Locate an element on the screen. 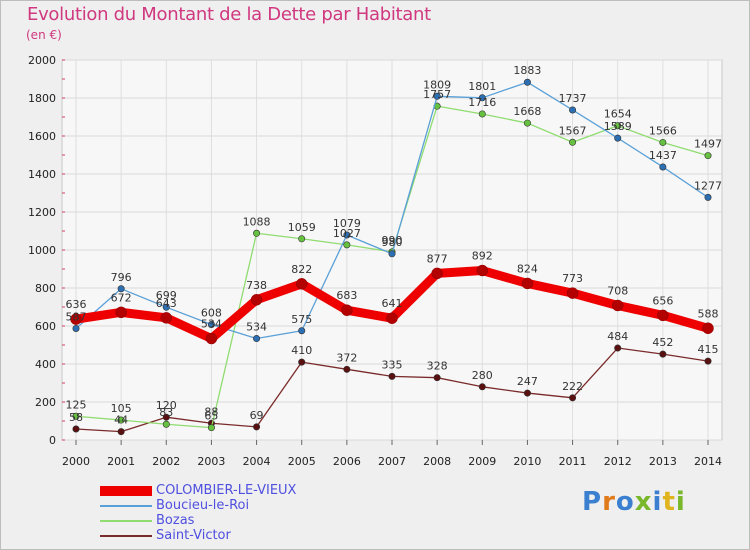  data-label: 280 is located at coordinates (482, 375).